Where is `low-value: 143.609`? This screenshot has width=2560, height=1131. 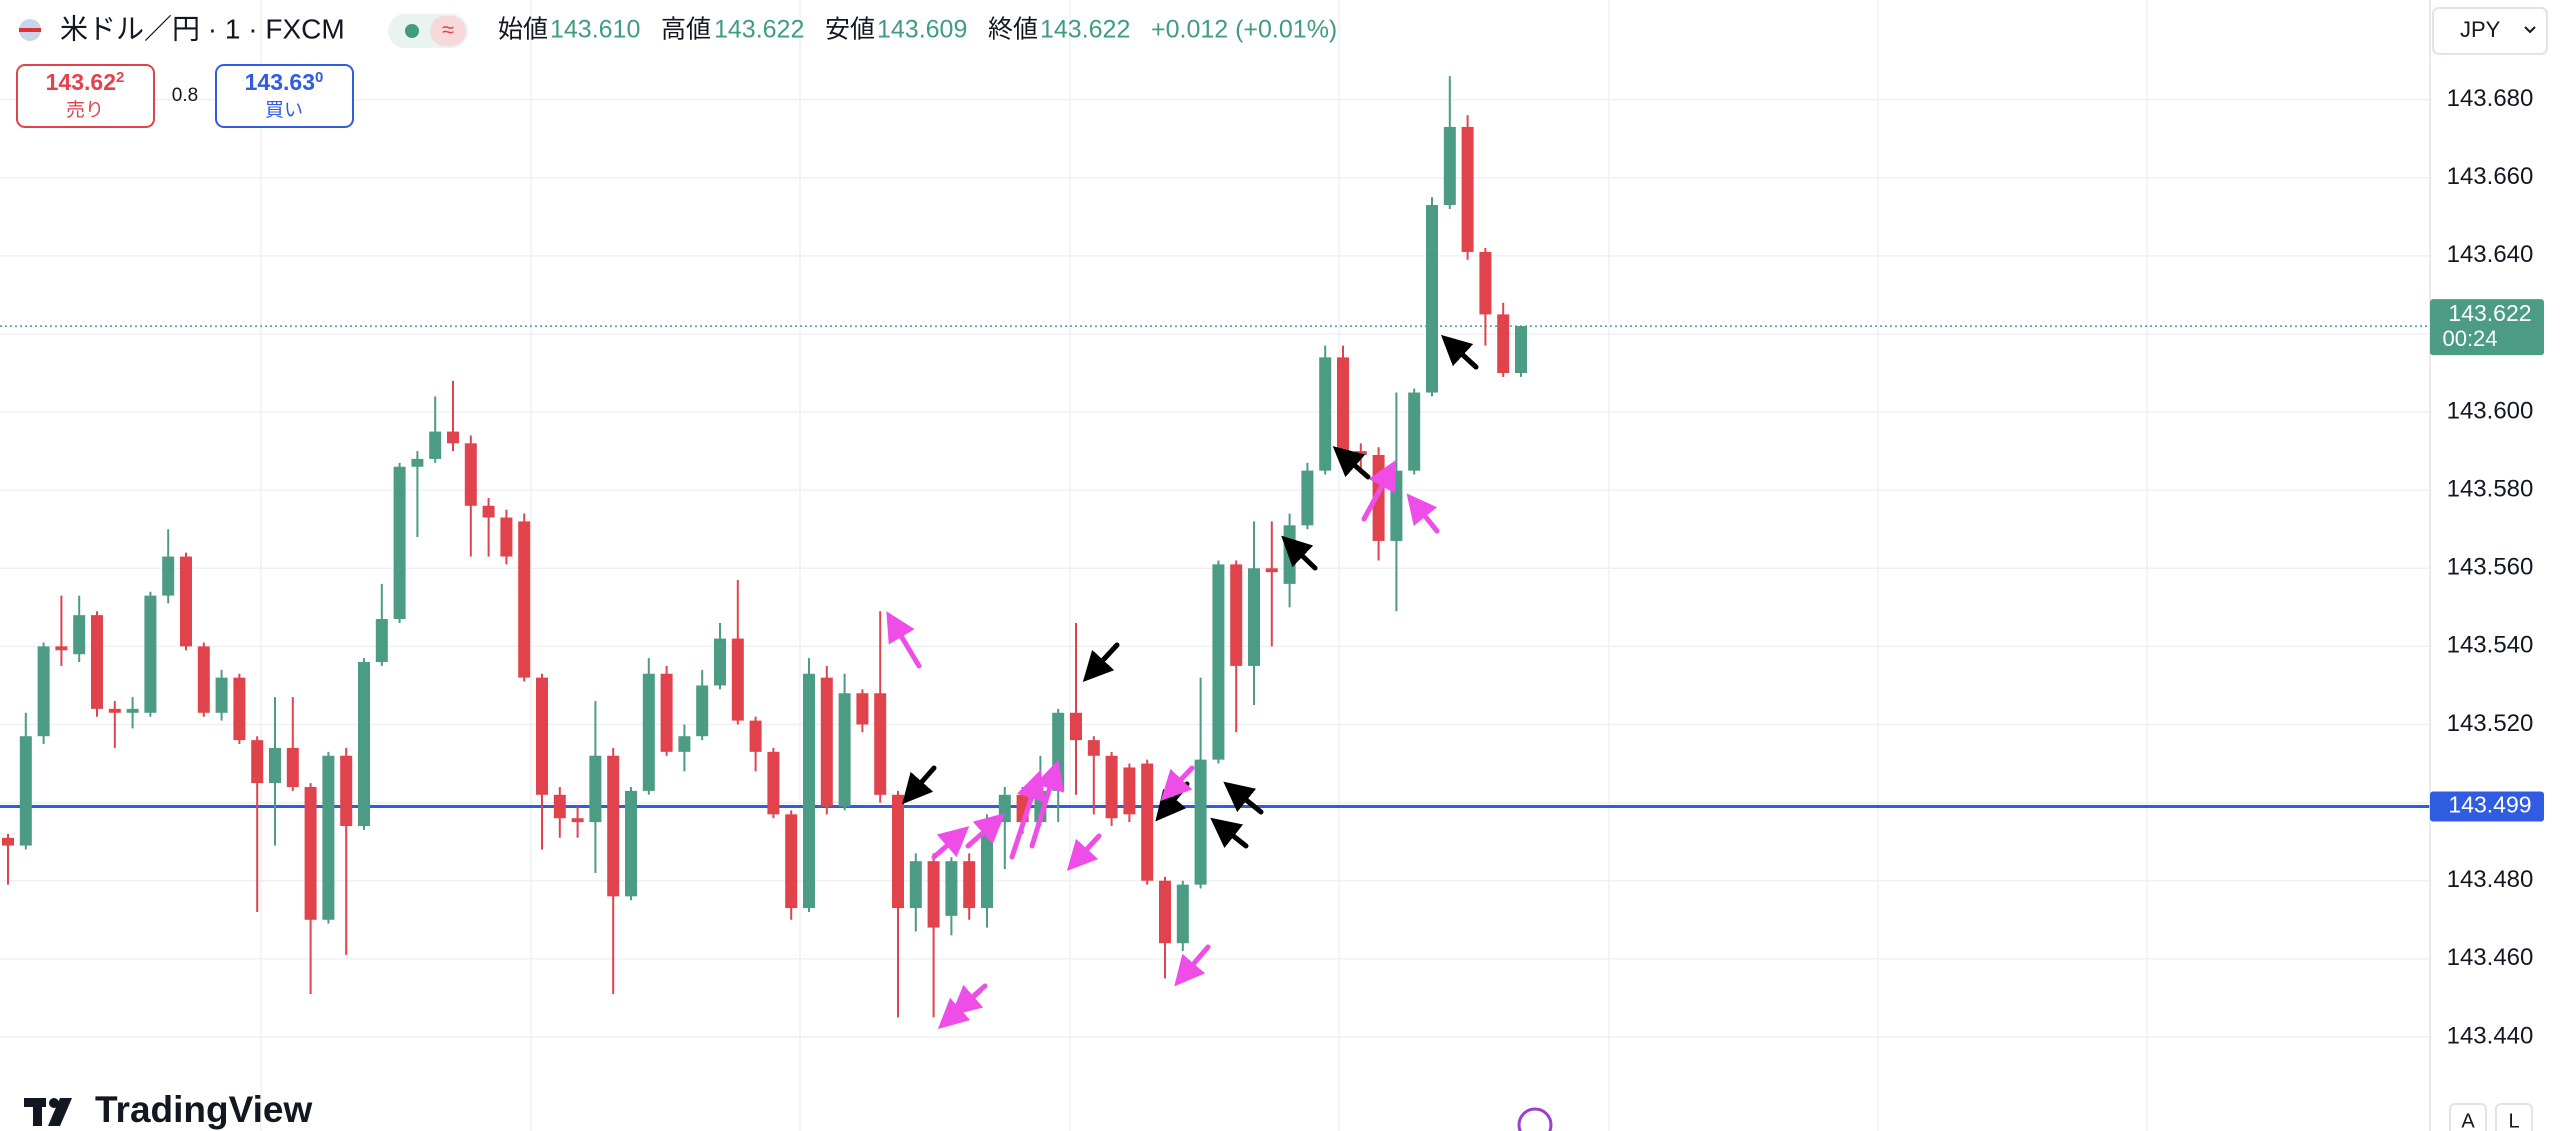 low-value: 143.609 is located at coordinates (922, 30).